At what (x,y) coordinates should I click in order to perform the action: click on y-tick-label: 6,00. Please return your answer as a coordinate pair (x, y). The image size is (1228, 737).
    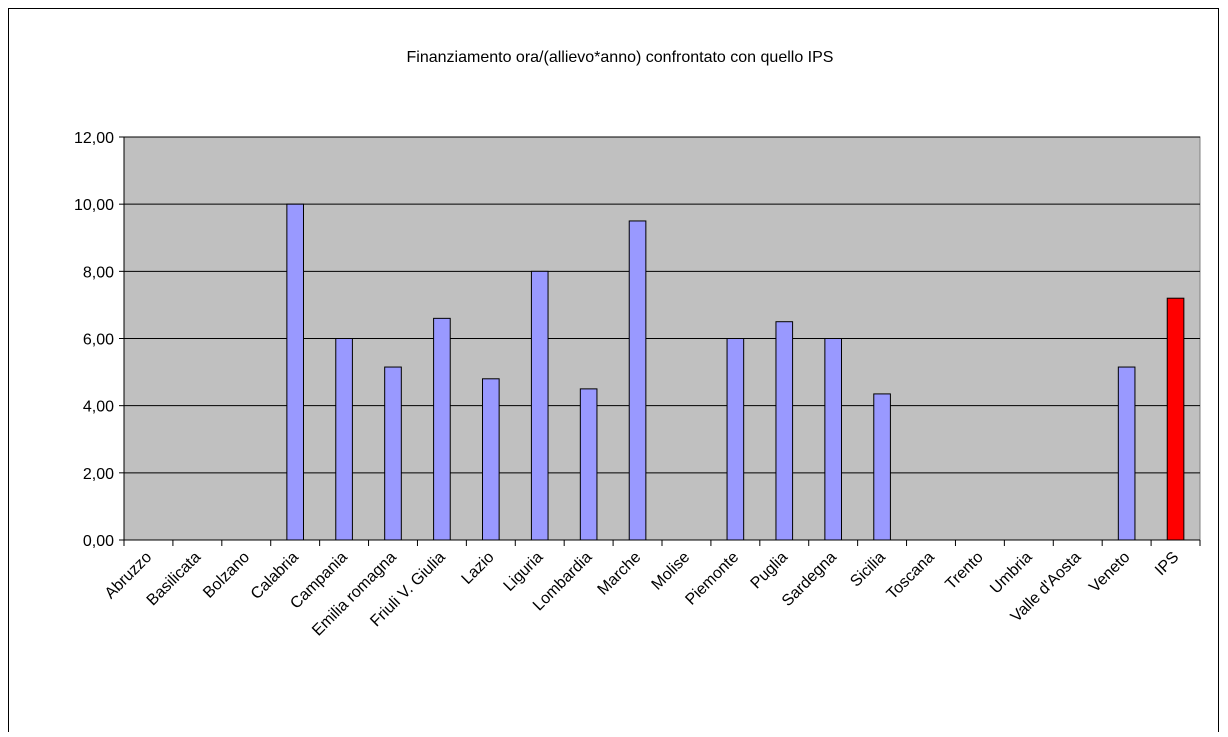
    Looking at the image, I should click on (98, 340).